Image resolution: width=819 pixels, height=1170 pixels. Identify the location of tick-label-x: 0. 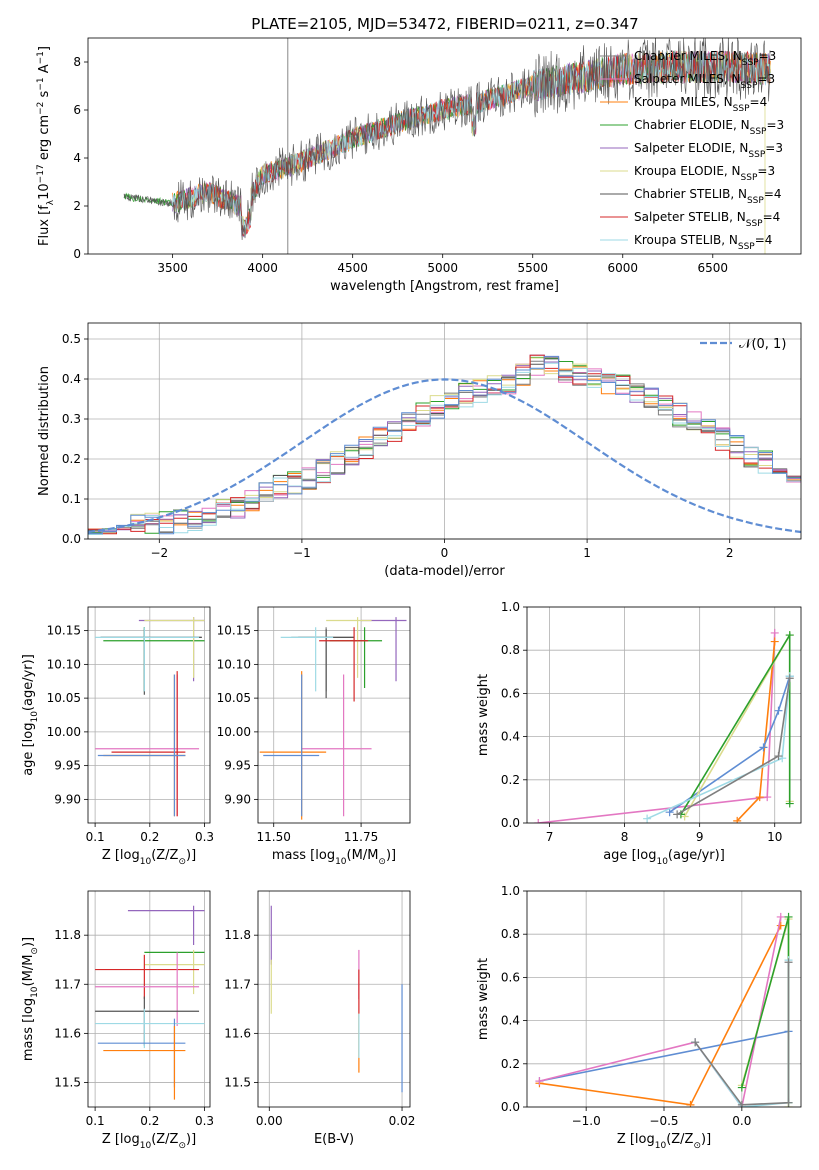
(445, 553).